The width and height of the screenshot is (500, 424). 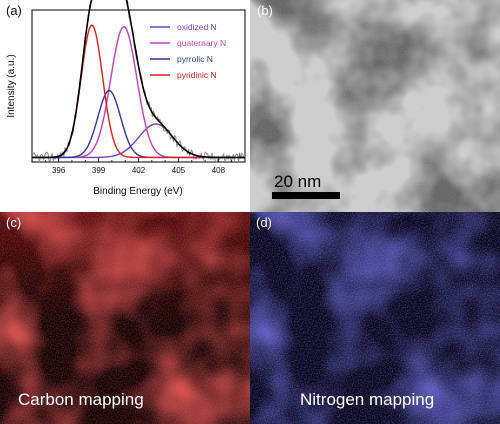 I want to click on x-tick-label: 408, so click(x=219, y=170).